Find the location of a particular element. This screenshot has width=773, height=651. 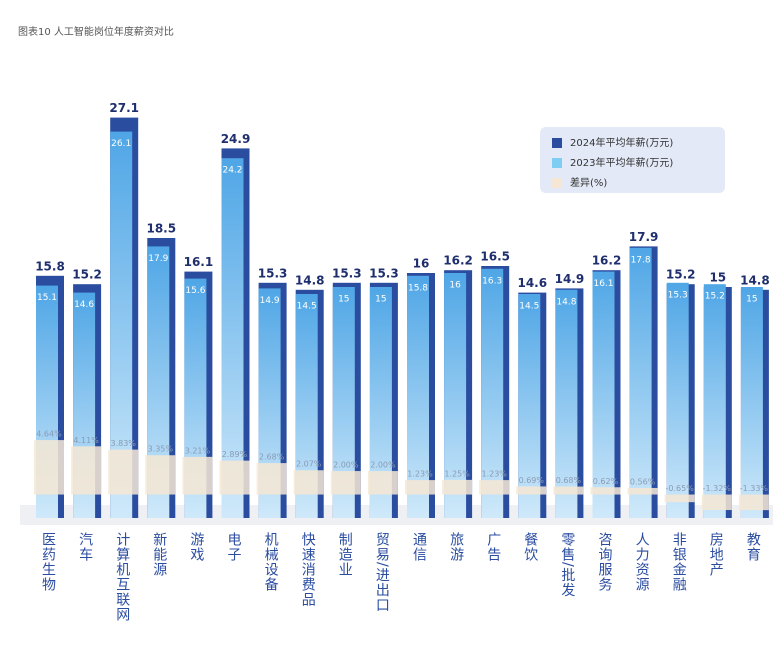

value-label-2024: 18.5 is located at coordinates (161, 229).